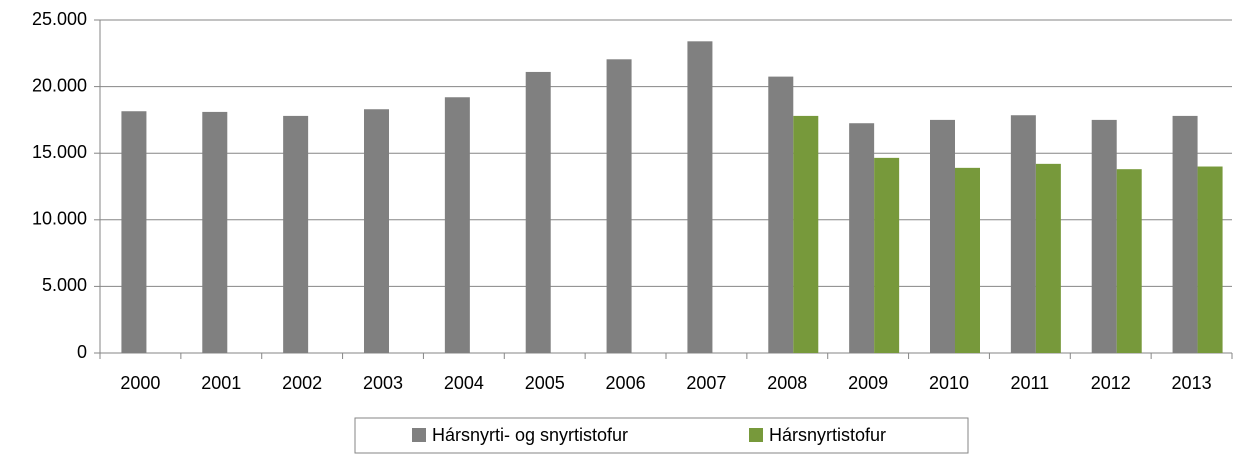  What do you see at coordinates (545, 383) in the screenshot?
I see `x-tick-label: 2005` at bounding box center [545, 383].